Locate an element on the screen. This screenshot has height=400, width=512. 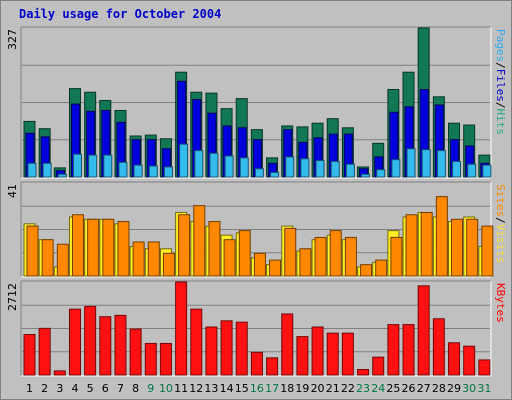
hits-panel-ymax-label: 327 is located at coordinates (12, 39).